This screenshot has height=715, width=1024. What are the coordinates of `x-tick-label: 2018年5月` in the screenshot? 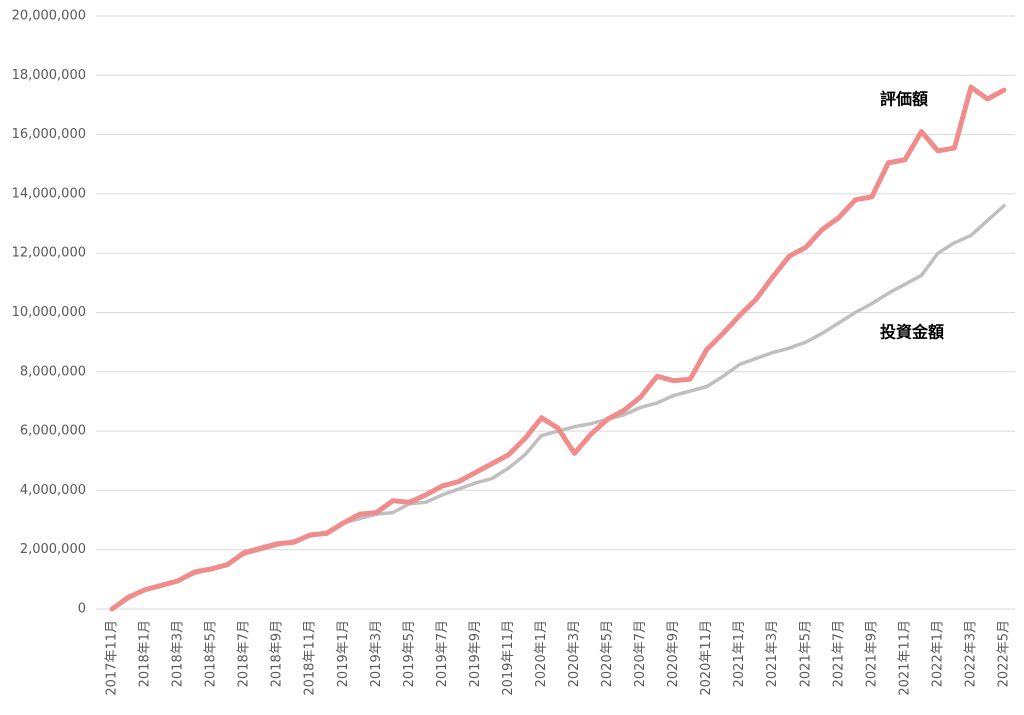 It's located at (211, 653).